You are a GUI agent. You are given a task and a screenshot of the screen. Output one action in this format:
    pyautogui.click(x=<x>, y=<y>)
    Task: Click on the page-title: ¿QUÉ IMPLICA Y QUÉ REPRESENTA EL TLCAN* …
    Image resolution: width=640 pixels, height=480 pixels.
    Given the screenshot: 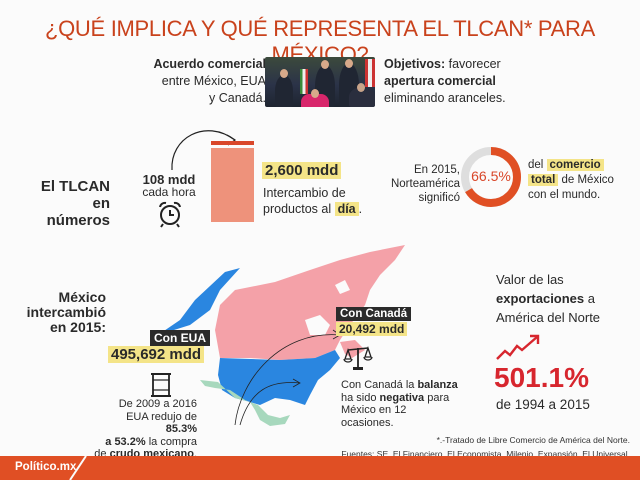 What is the action you would take?
    pyautogui.click(x=319, y=41)
    